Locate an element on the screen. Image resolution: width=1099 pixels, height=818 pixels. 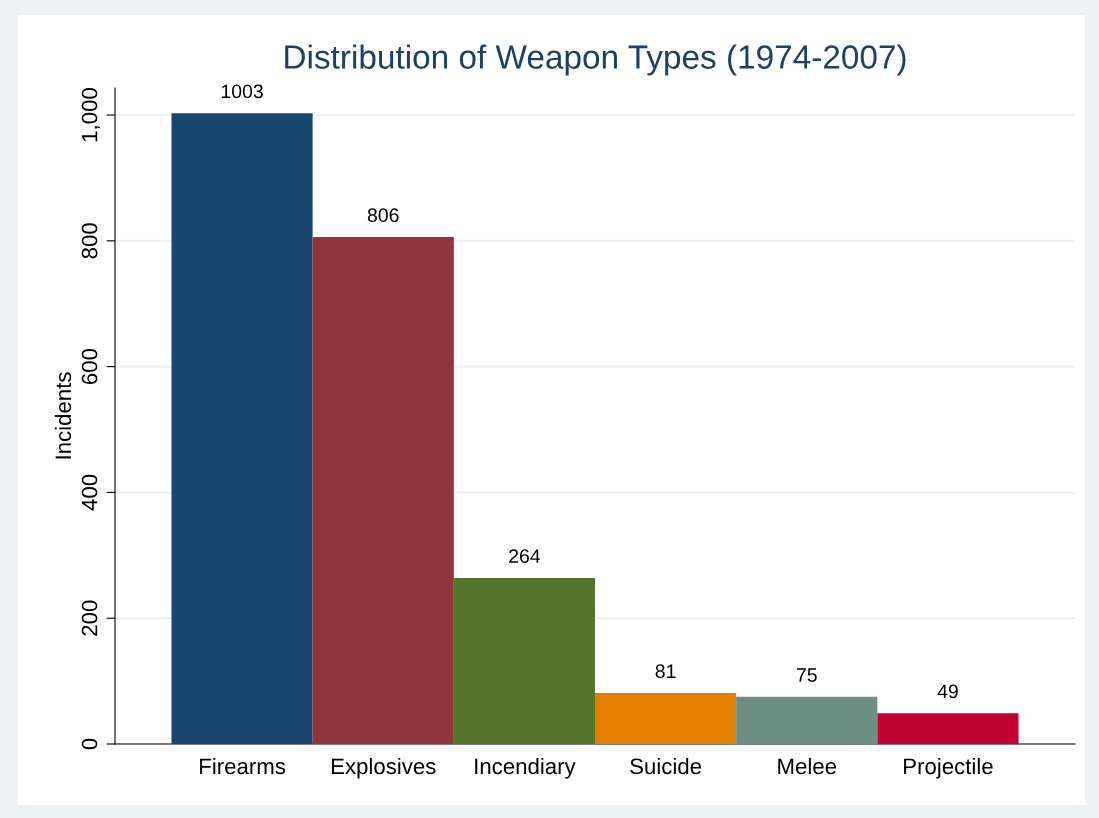
x-tick-label: Suicide is located at coordinates (666, 766).